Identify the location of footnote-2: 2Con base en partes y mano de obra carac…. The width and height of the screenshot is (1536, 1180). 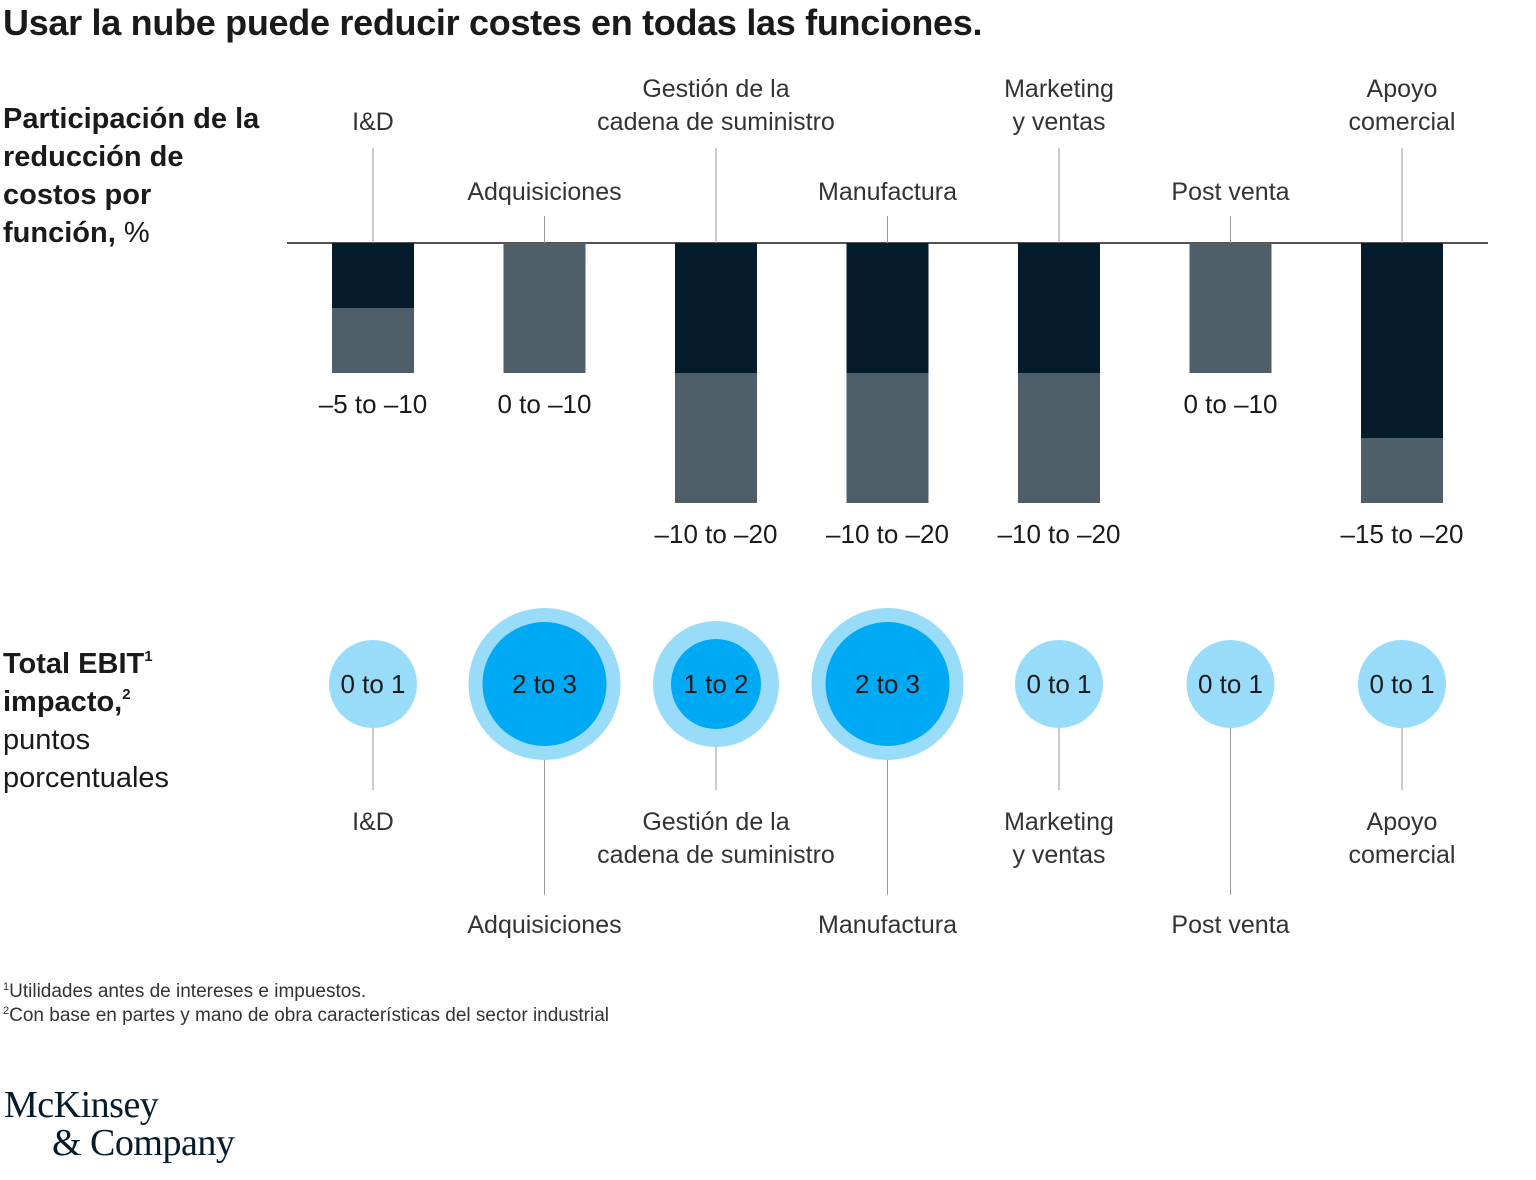
(306, 1016).